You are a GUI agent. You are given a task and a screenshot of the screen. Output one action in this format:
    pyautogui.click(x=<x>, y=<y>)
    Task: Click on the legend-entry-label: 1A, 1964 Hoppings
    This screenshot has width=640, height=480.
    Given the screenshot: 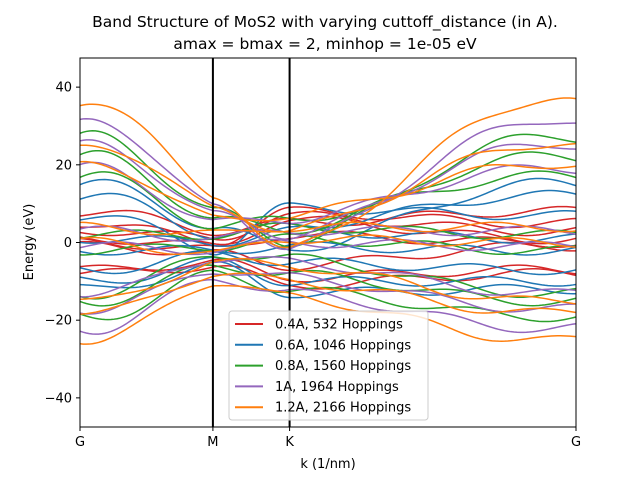 What is the action you would take?
    pyautogui.click(x=337, y=387)
    